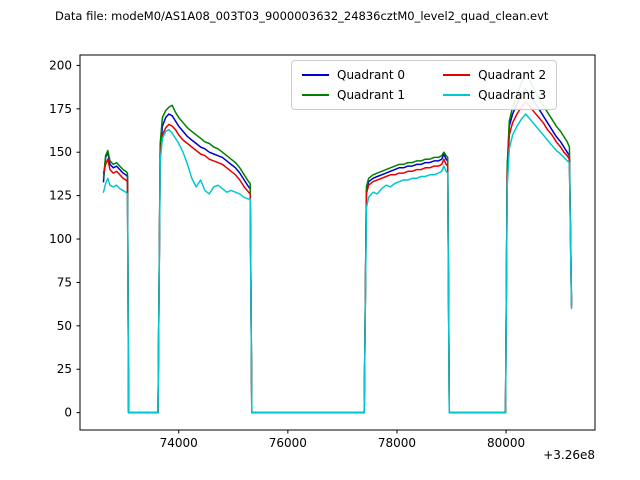 Image resolution: width=640 pixels, height=480 pixels. What do you see at coordinates (371, 75) in the screenshot?
I see `legend-label: Quadrant 0` at bounding box center [371, 75].